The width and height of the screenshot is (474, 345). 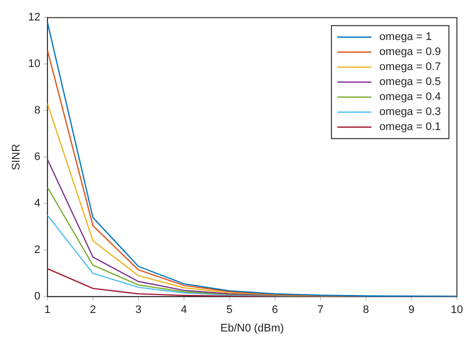 What do you see at coordinates (405, 37) in the screenshot?
I see `legend-label: omega = 1` at bounding box center [405, 37].